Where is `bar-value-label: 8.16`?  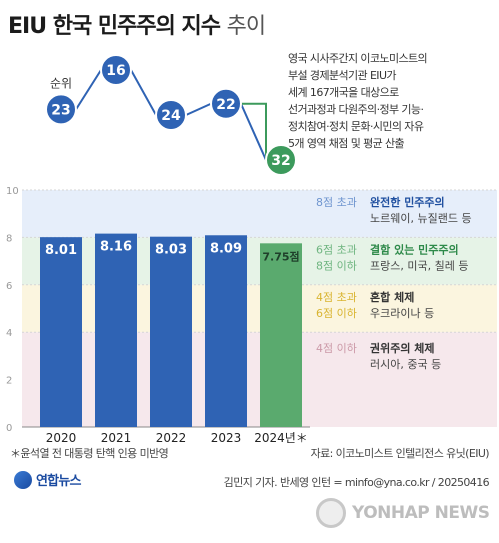
bar-value-label: 8.16 is located at coordinates (116, 247).